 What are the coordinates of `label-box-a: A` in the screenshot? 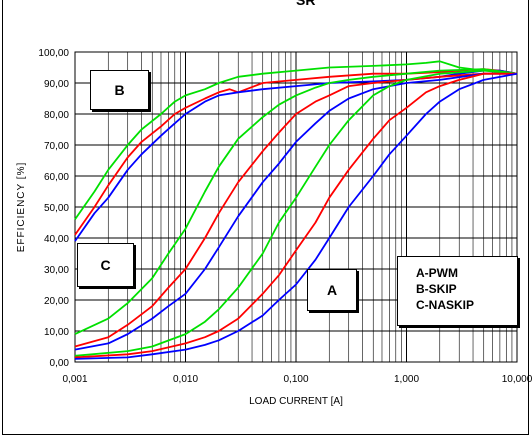 It's located at (332, 290).